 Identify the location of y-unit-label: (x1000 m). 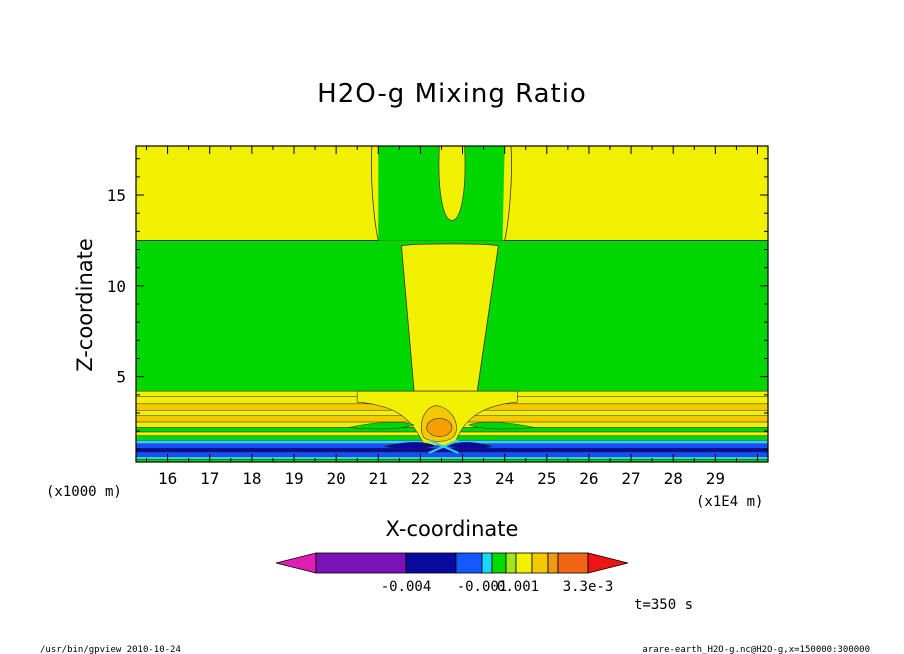
(84, 492).